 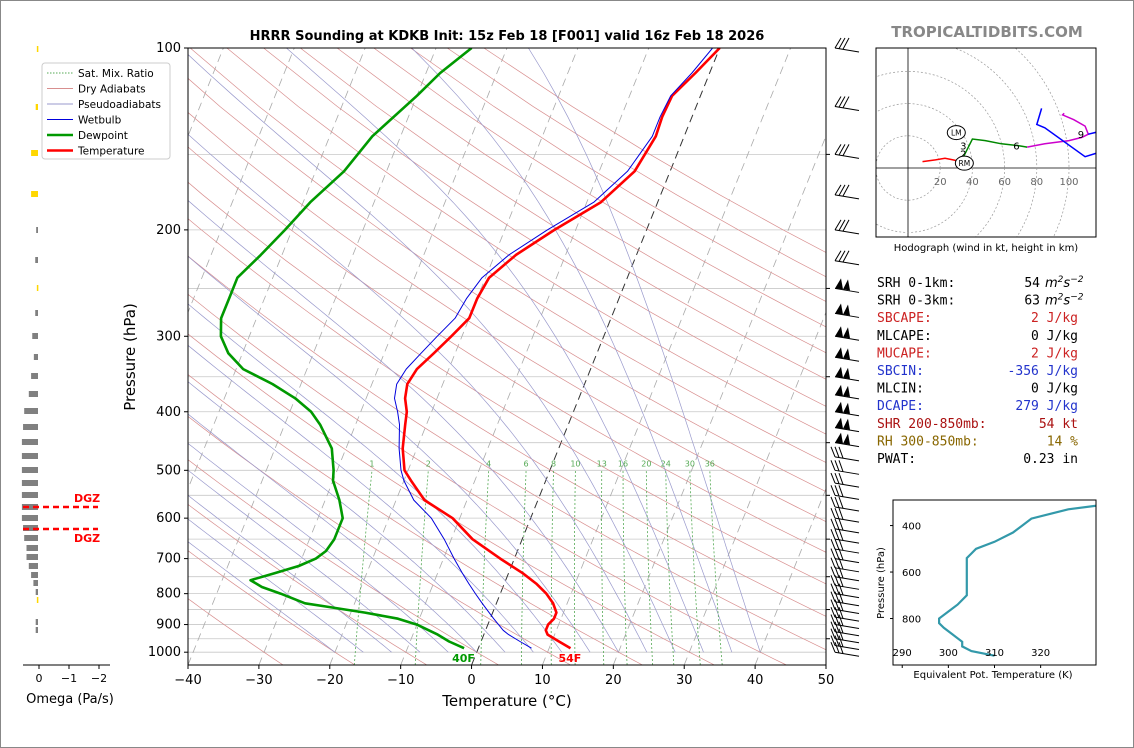 I want to click on index-label: PWAT:, so click(x=896, y=459).